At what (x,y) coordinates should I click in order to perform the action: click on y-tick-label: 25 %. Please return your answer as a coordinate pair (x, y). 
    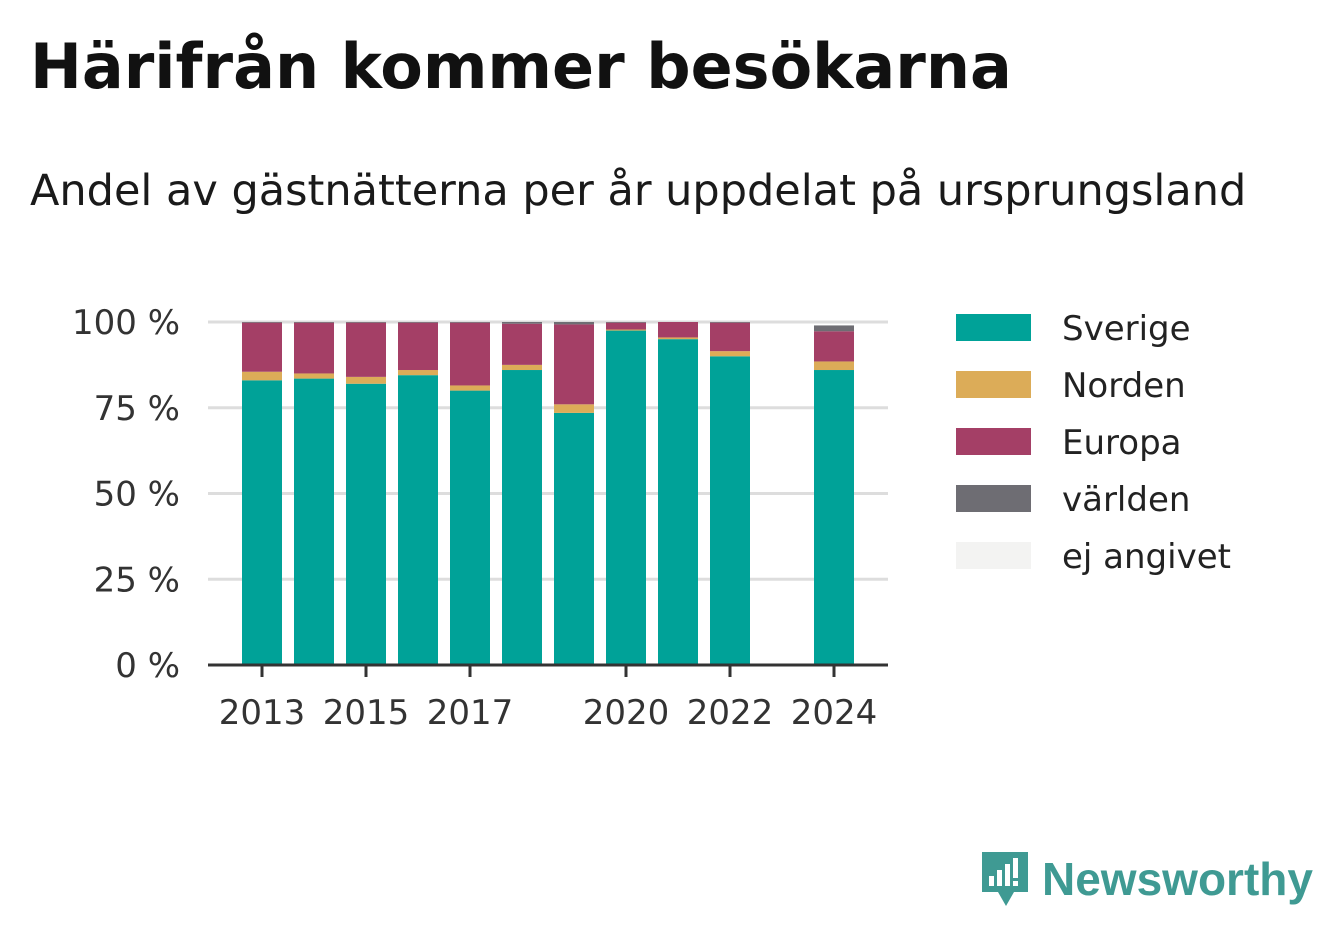
    Looking at the image, I should click on (137, 580).